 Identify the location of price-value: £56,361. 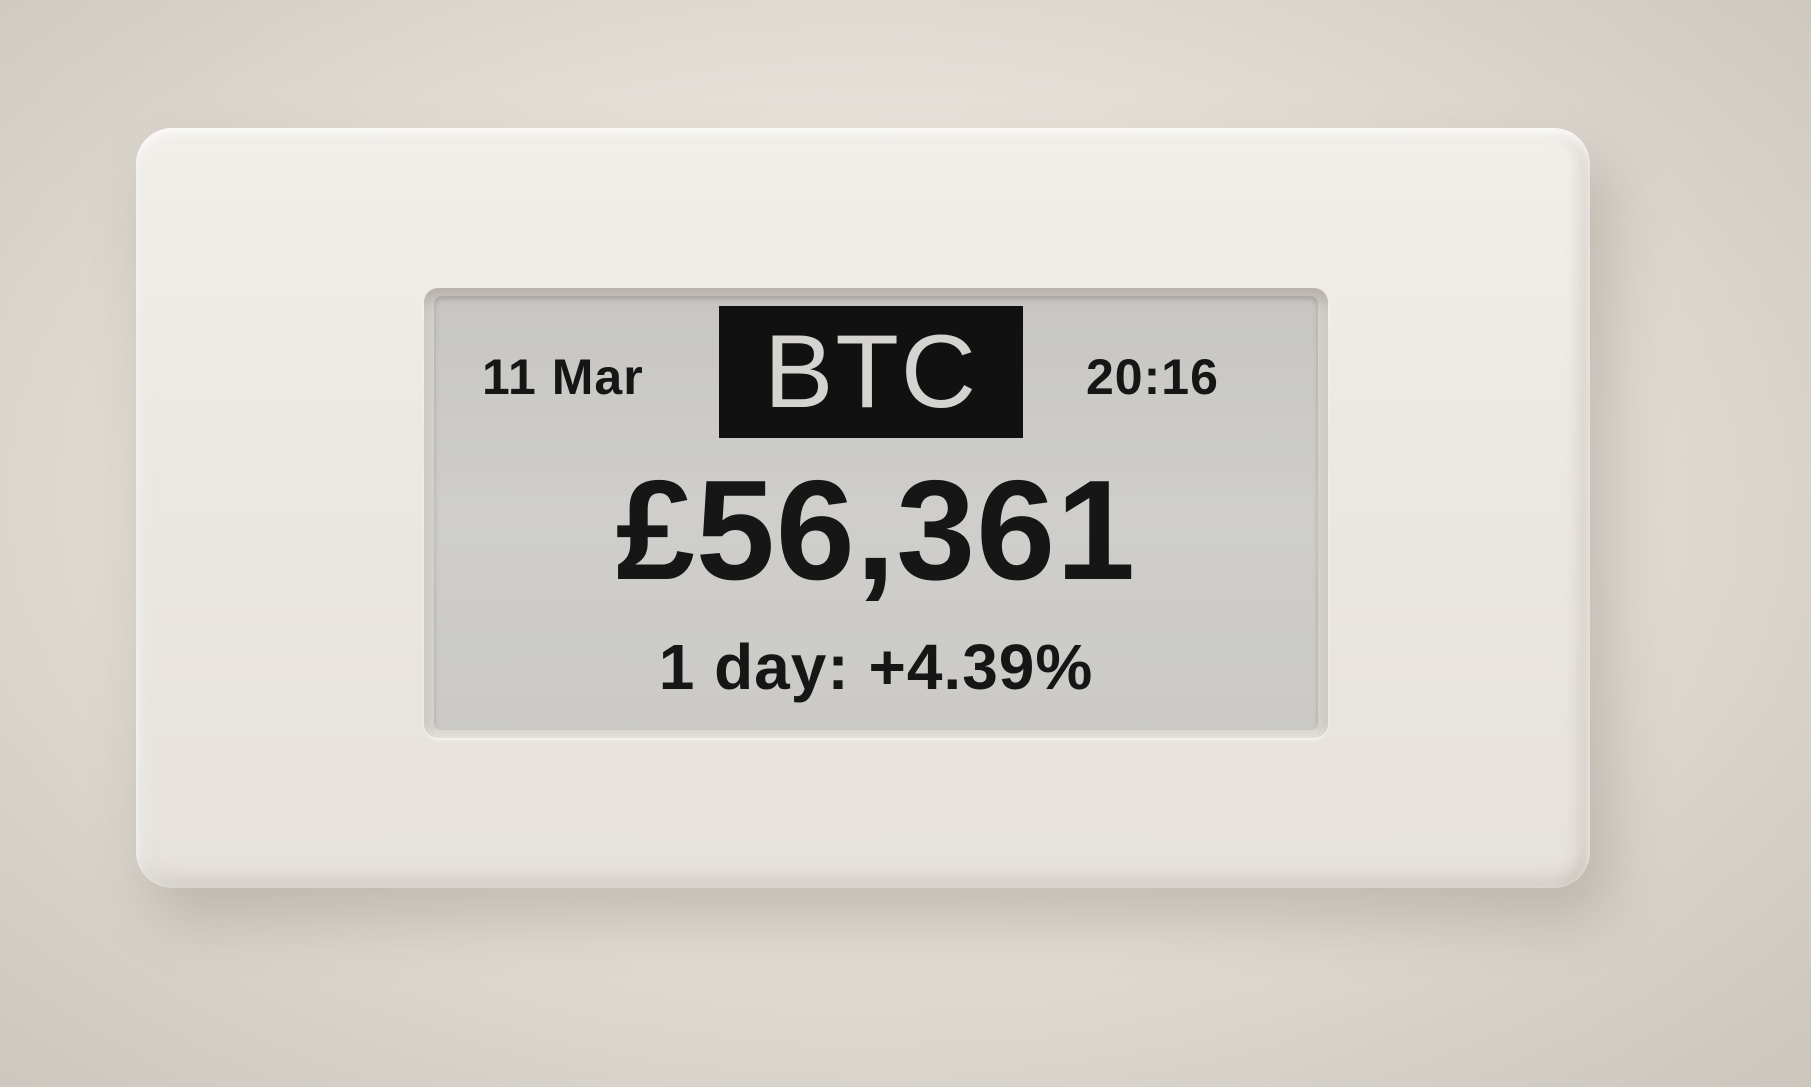
(876, 530).